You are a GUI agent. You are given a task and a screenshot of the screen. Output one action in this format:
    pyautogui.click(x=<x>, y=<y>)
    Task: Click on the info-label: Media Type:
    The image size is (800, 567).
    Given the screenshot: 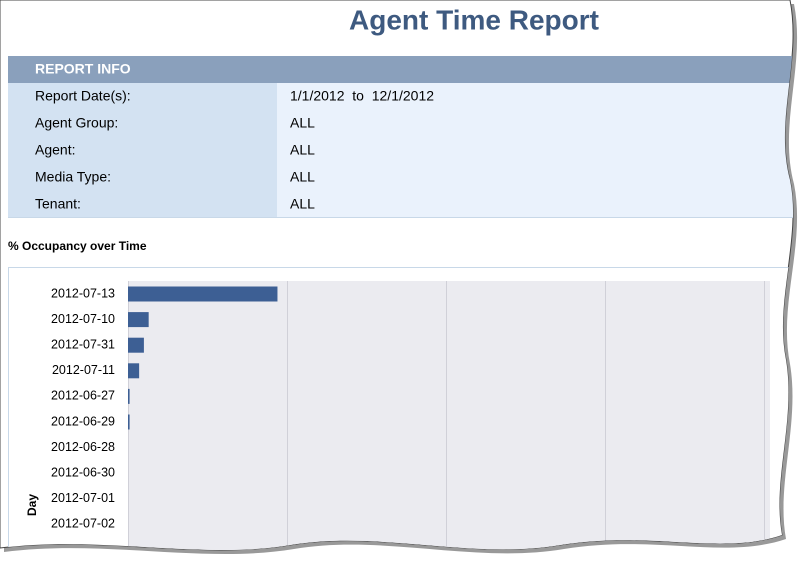 What is the action you would take?
    pyautogui.click(x=73, y=177)
    